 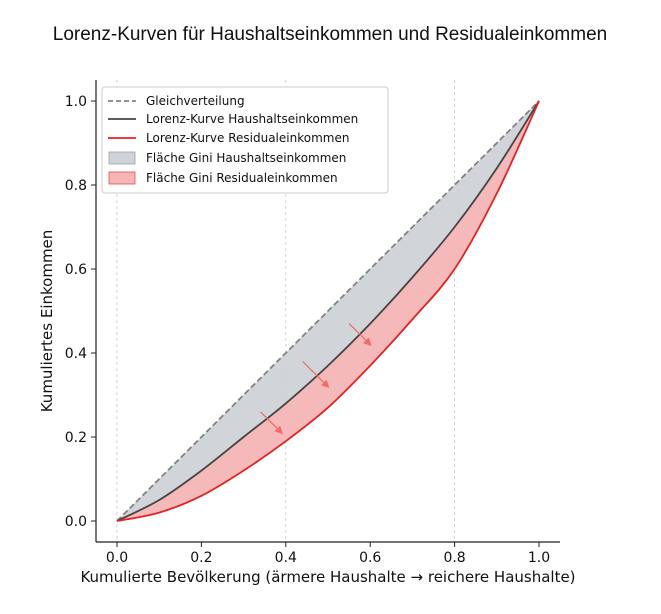 I want to click on x-tick-label: 0.4, so click(x=286, y=558).